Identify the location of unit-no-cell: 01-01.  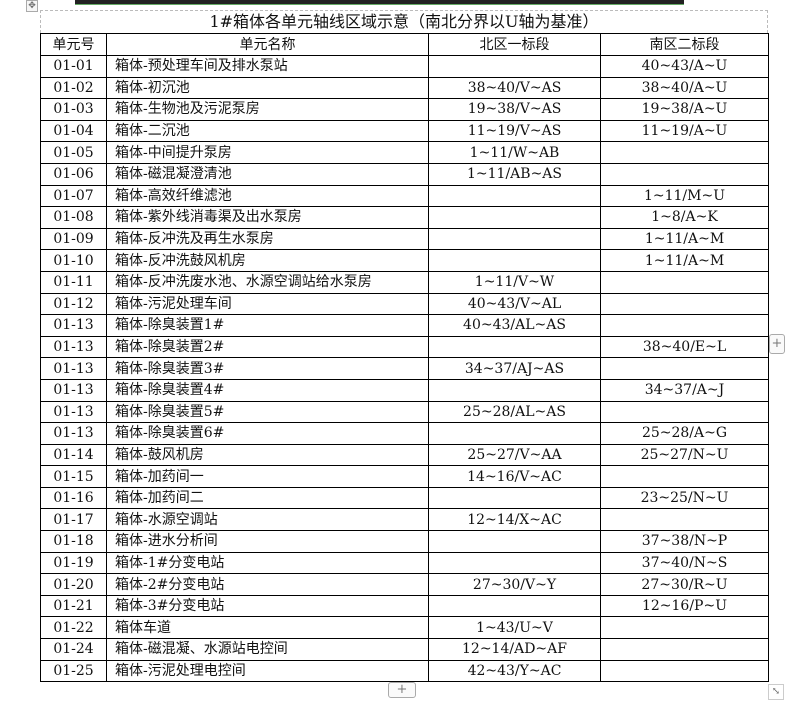
(73, 66).